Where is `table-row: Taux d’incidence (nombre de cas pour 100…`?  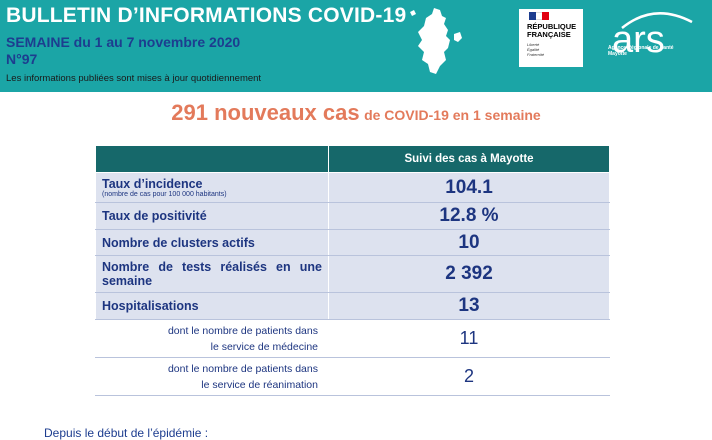
table-row: Taux d’incidence (nombre de cas pour 100… is located at coordinates (352, 187).